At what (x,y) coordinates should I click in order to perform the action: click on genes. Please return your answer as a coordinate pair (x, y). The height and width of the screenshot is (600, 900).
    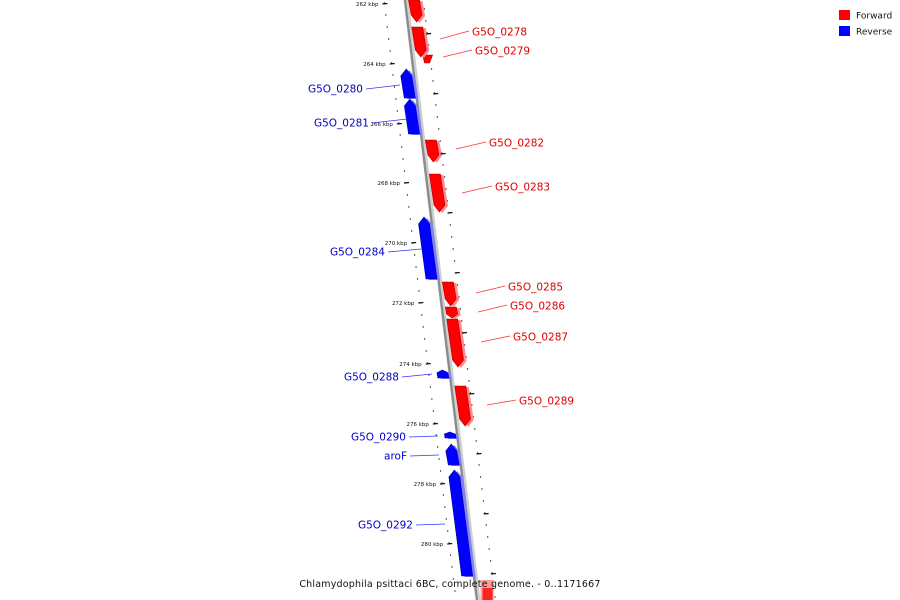
    Looking at the image, I should click on (447, 300).